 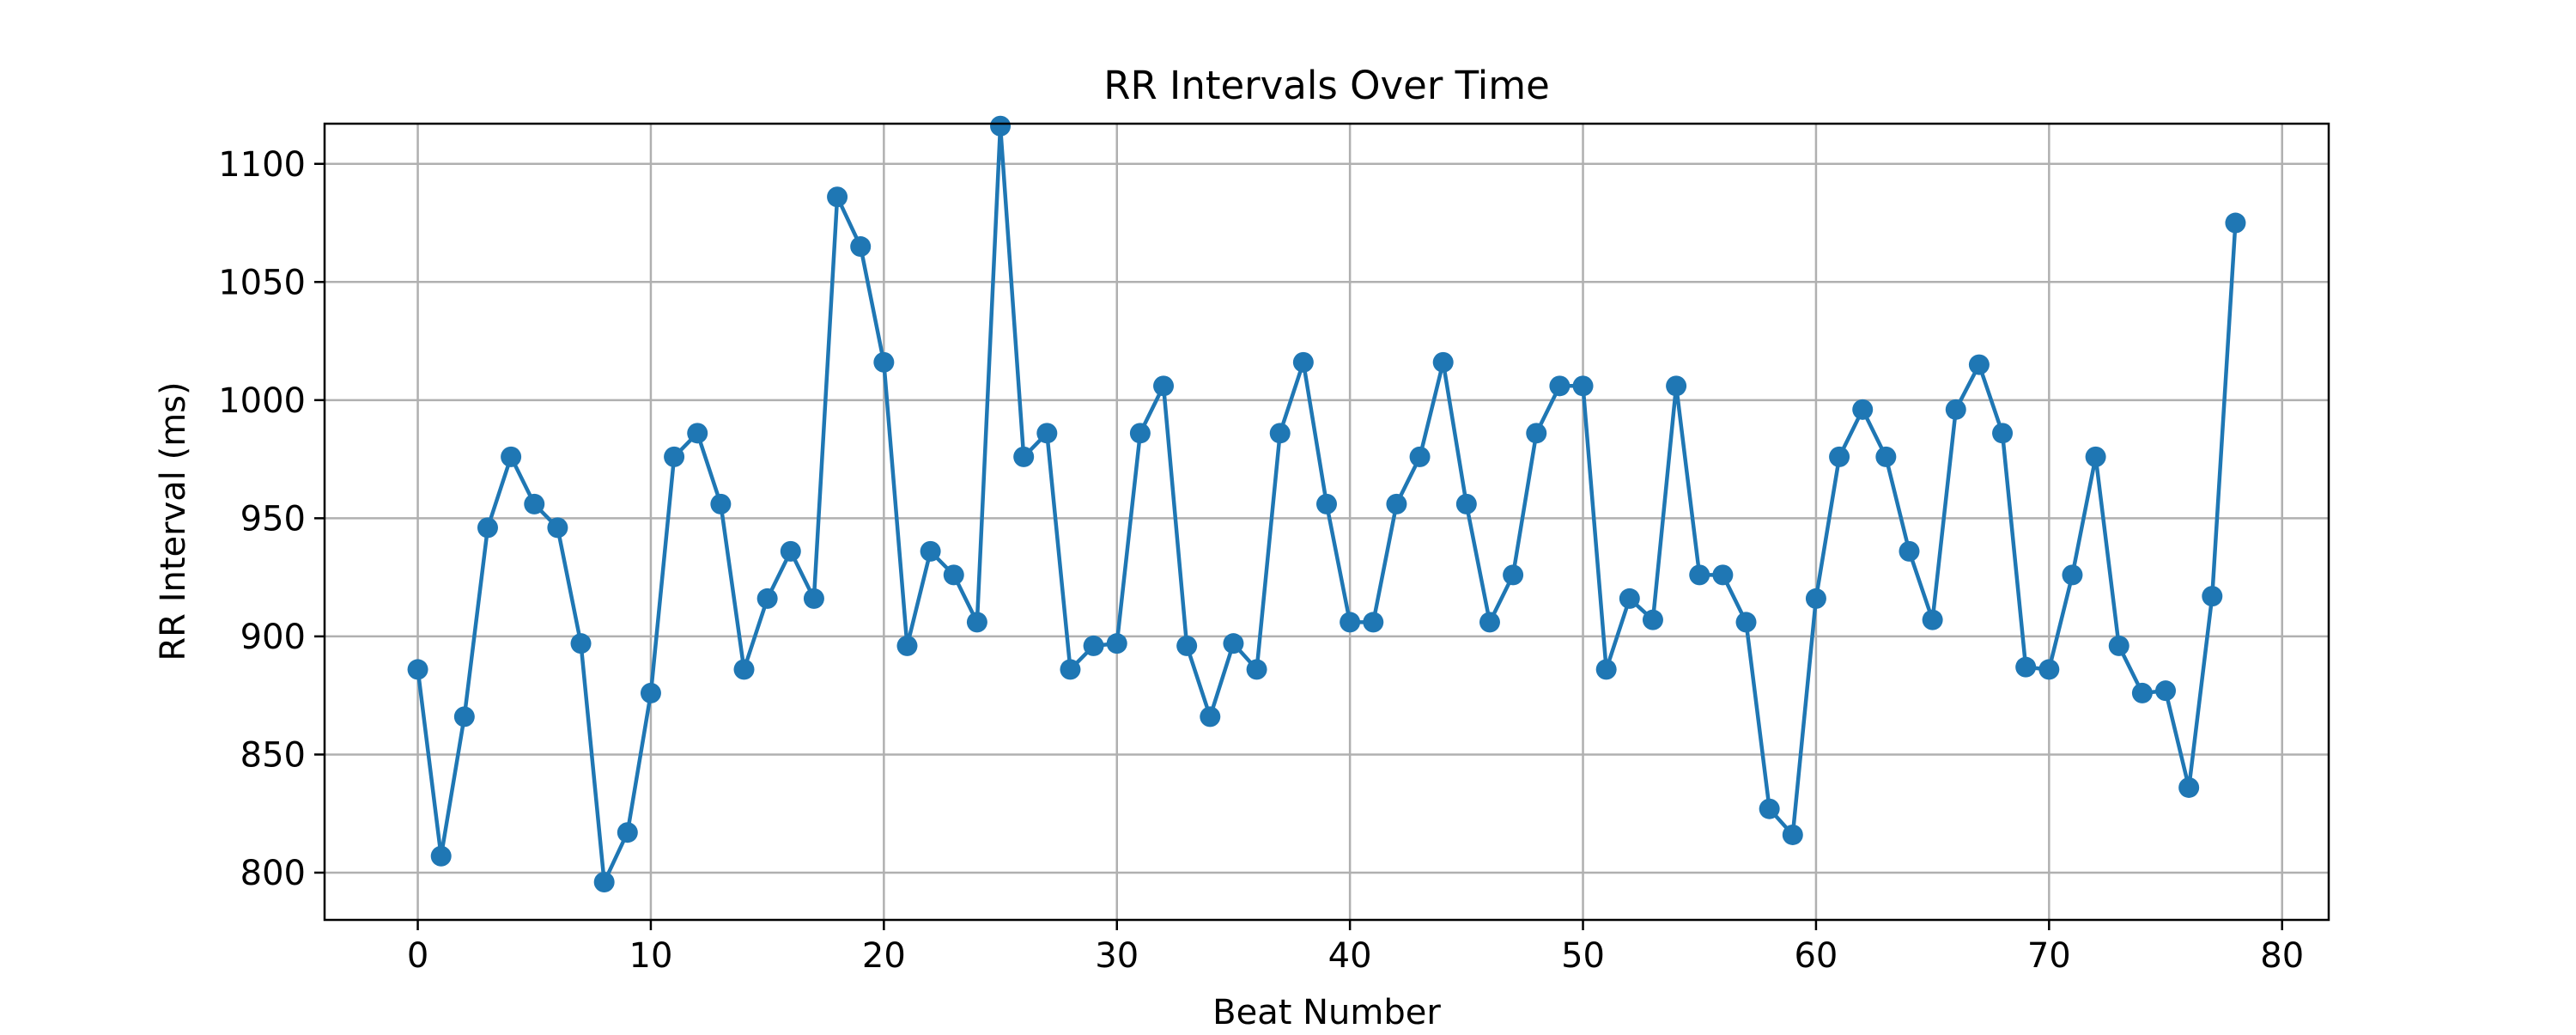 I want to click on x-axis-label: Beat Number, so click(x=1327, y=1012).